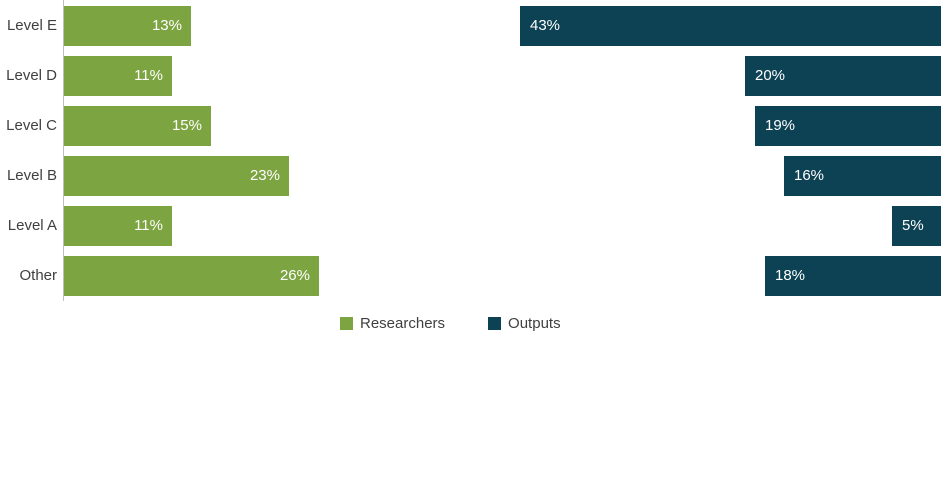 The width and height of the screenshot is (945, 499). I want to click on researchers-swatch-icon, so click(346, 323).